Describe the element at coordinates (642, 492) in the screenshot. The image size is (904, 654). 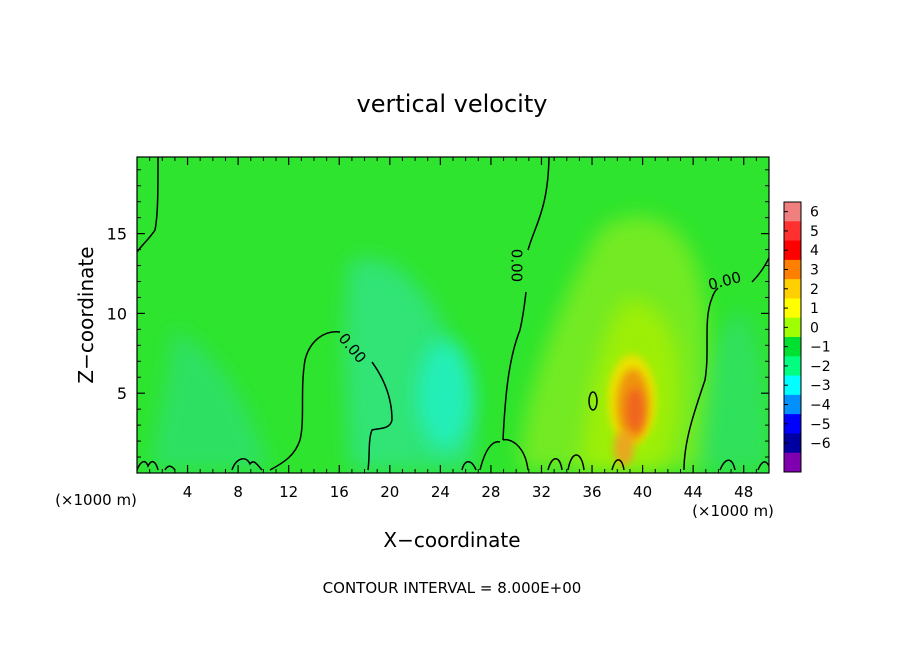
I see `x-tick-label: 40` at that location.